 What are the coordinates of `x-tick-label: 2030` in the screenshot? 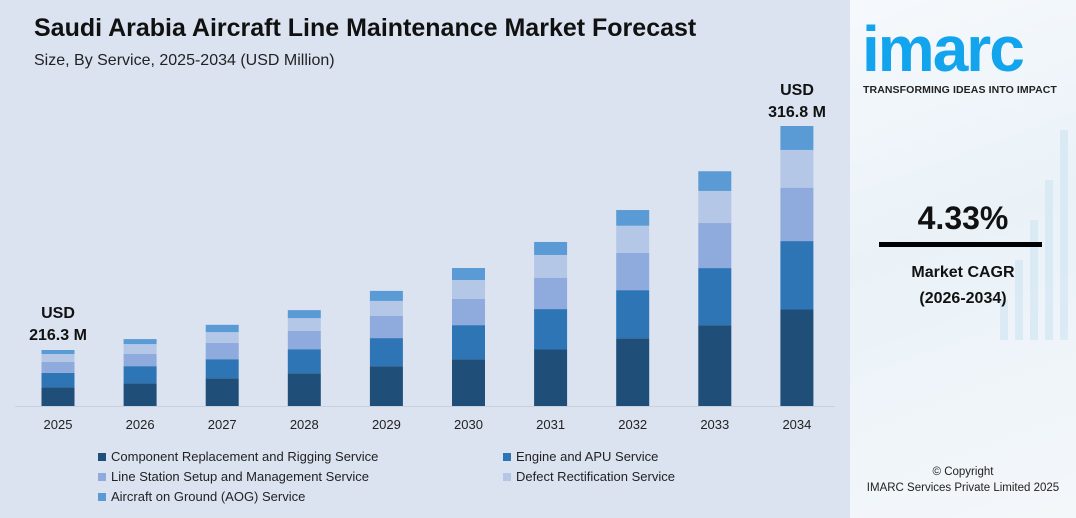 It's located at (468, 424).